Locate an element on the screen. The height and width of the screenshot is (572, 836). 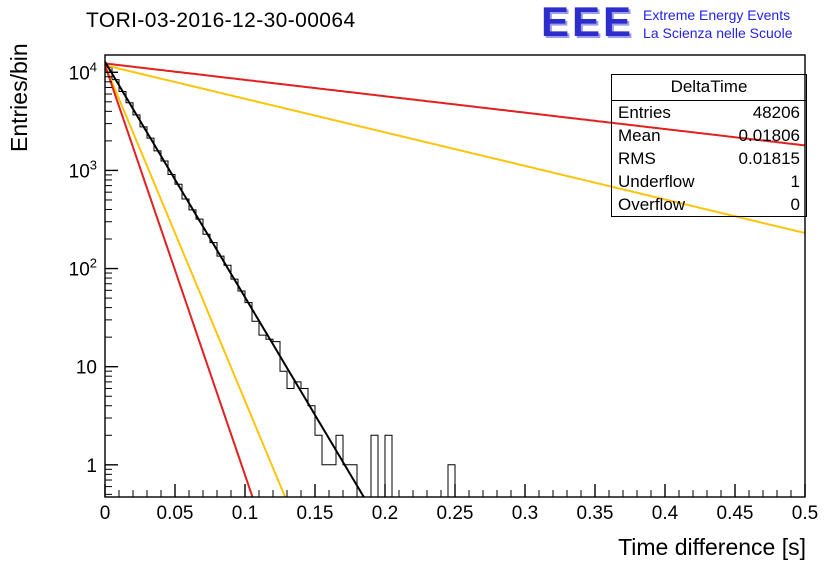
stats-value: 1 is located at coordinates (795, 181).